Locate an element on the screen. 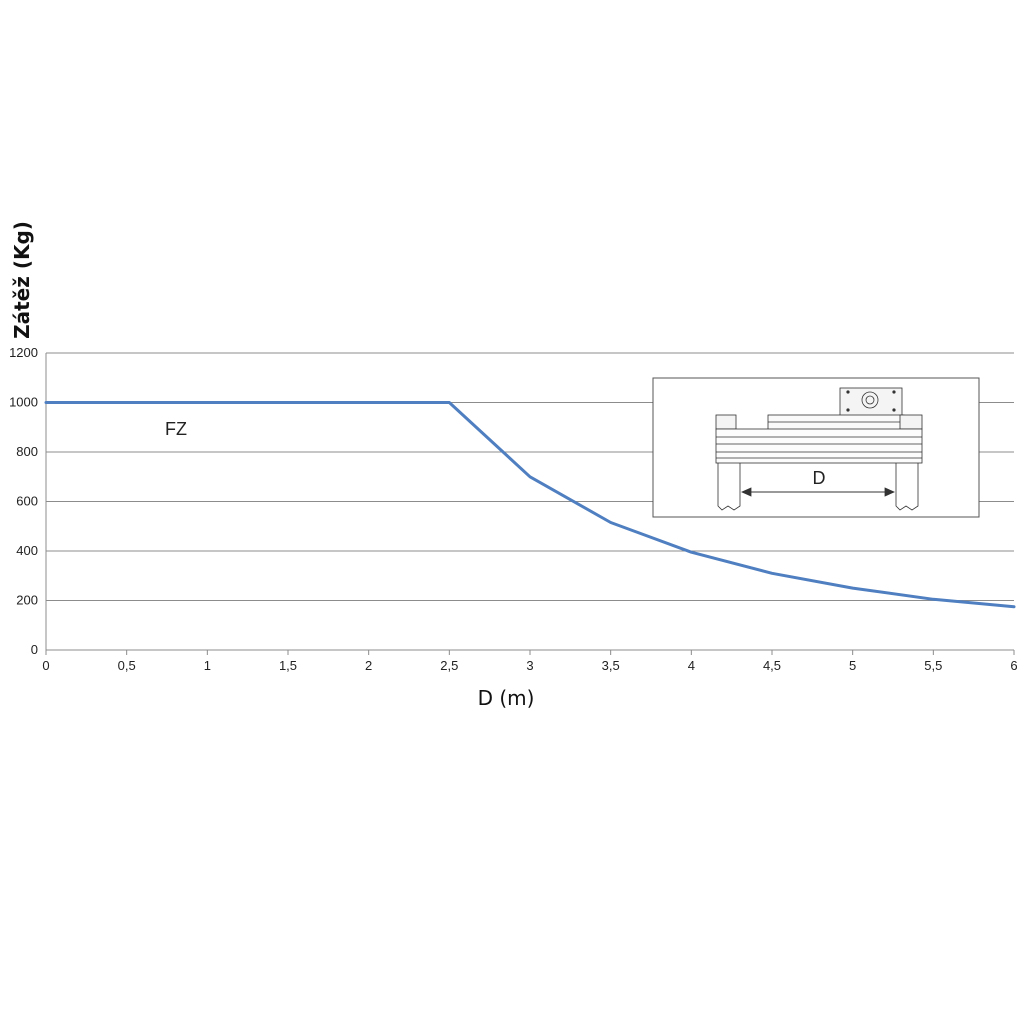  x-tick-label: 4 is located at coordinates (691, 665).